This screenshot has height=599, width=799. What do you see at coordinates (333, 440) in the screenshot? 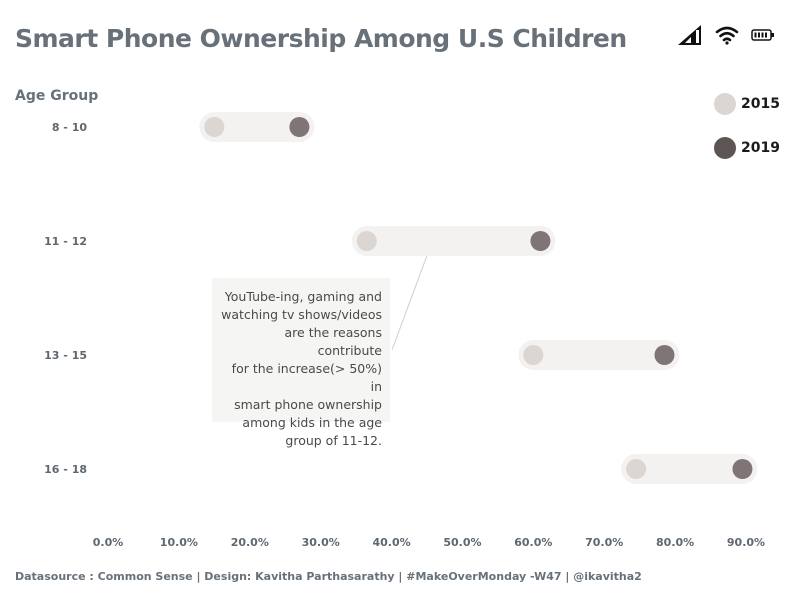
I see `annotation-line: group of 11-12.` at bounding box center [333, 440].